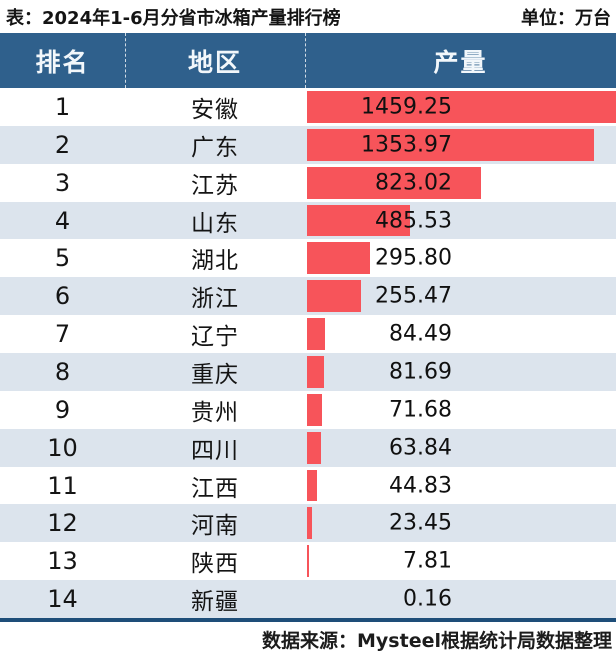 Image resolution: width=616 pixels, height=656 pixels. I want to click on rank-cell: 1, so click(62, 106).